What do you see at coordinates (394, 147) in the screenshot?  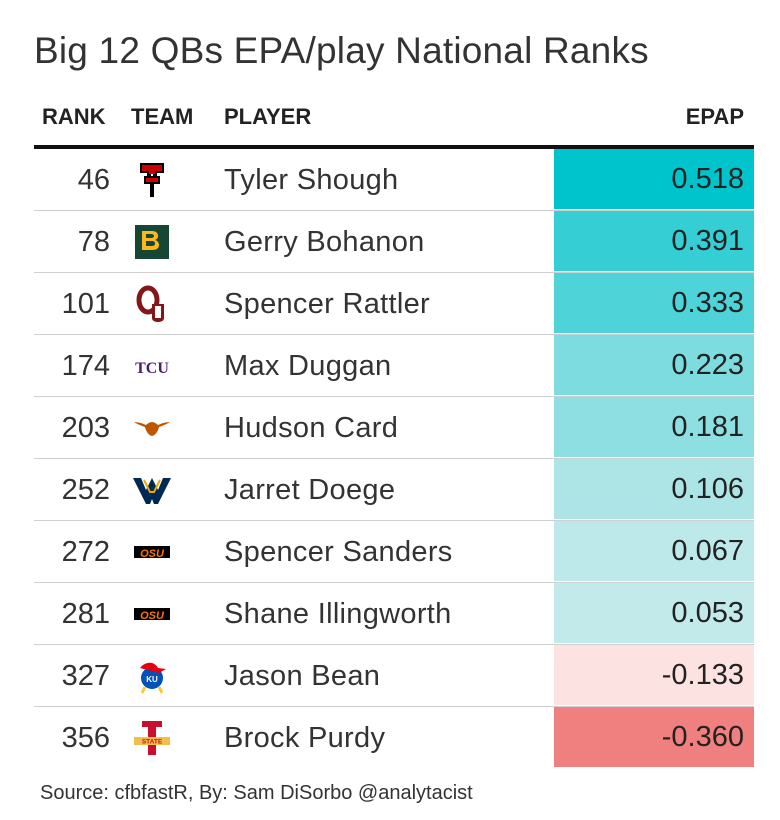 I see `header-divider` at bounding box center [394, 147].